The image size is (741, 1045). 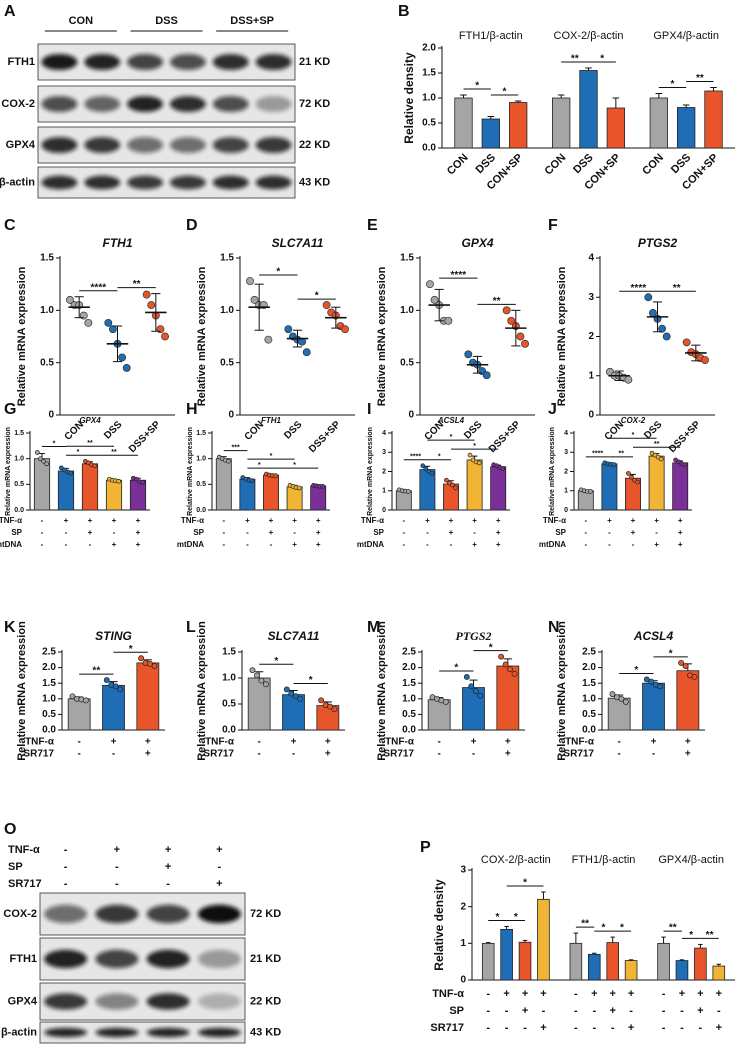 I want to click on panel-letter: J, so click(x=552, y=409).